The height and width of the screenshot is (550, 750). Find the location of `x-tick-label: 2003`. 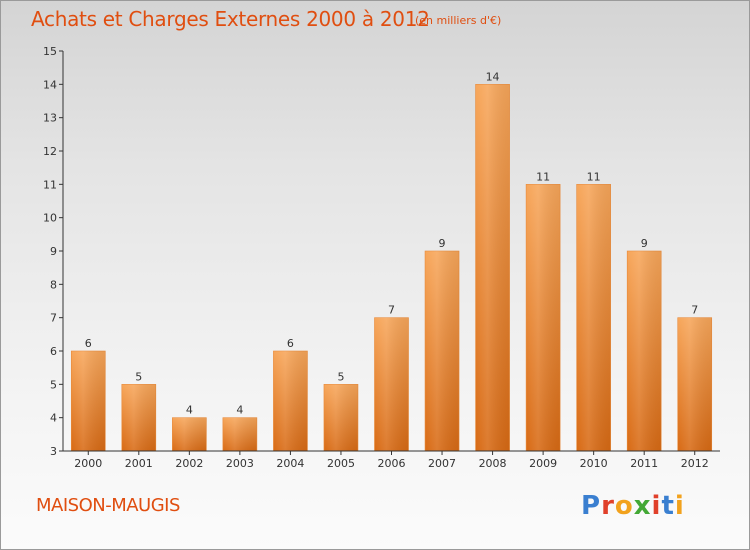

x-tick-label: 2003 is located at coordinates (240, 463).